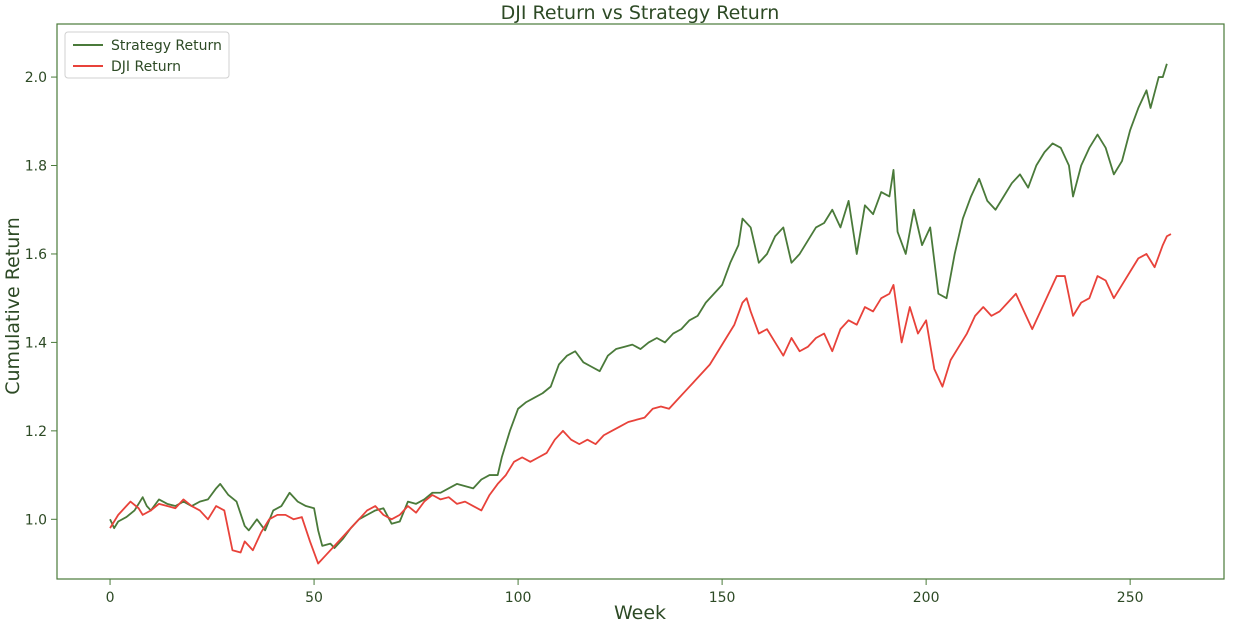  What do you see at coordinates (722, 598) in the screenshot?
I see `x-tick-label: 150` at bounding box center [722, 598].